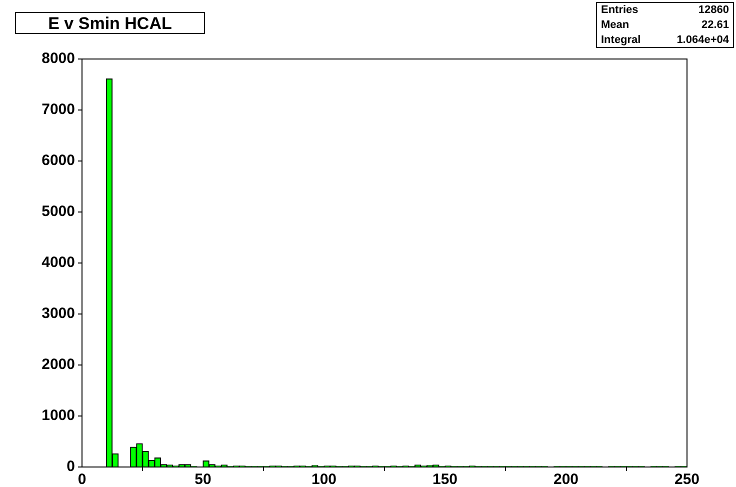 The height and width of the screenshot is (487, 736). I want to click on x-tick-label: 100, so click(324, 479).